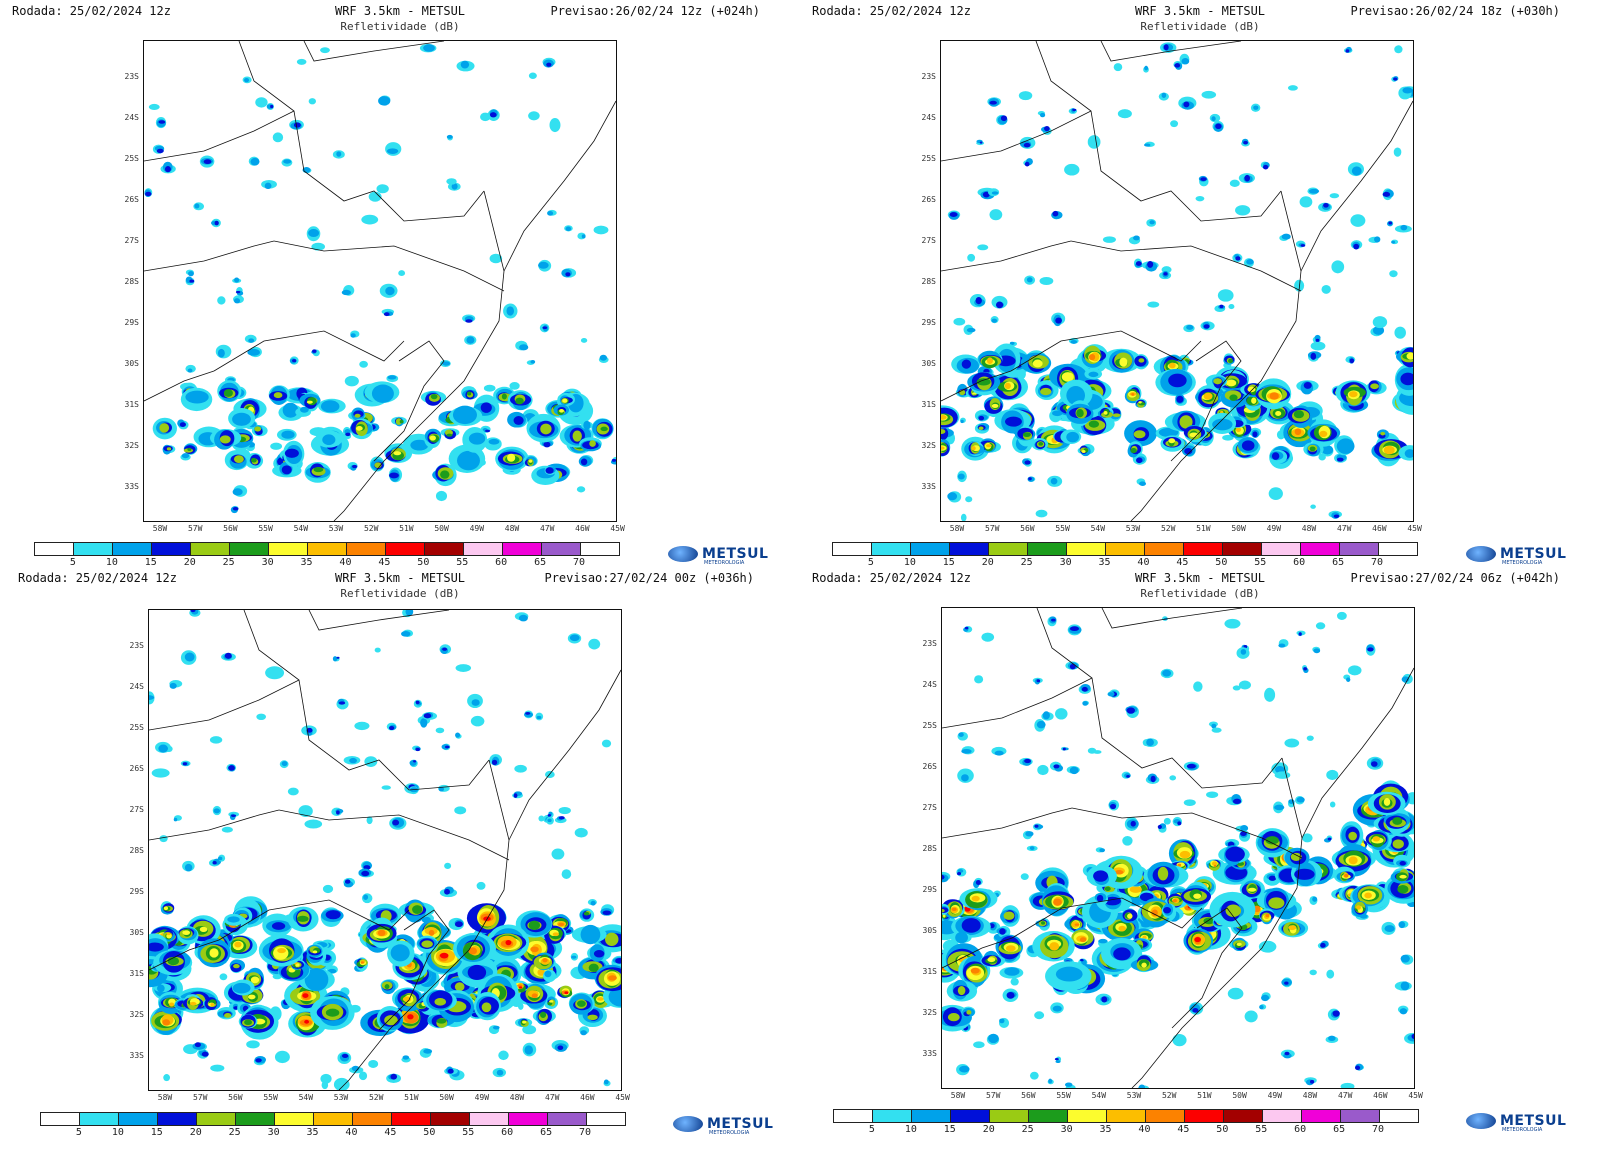 The image size is (1600, 1167). I want to click on map-canvas, so click(1178, 848).